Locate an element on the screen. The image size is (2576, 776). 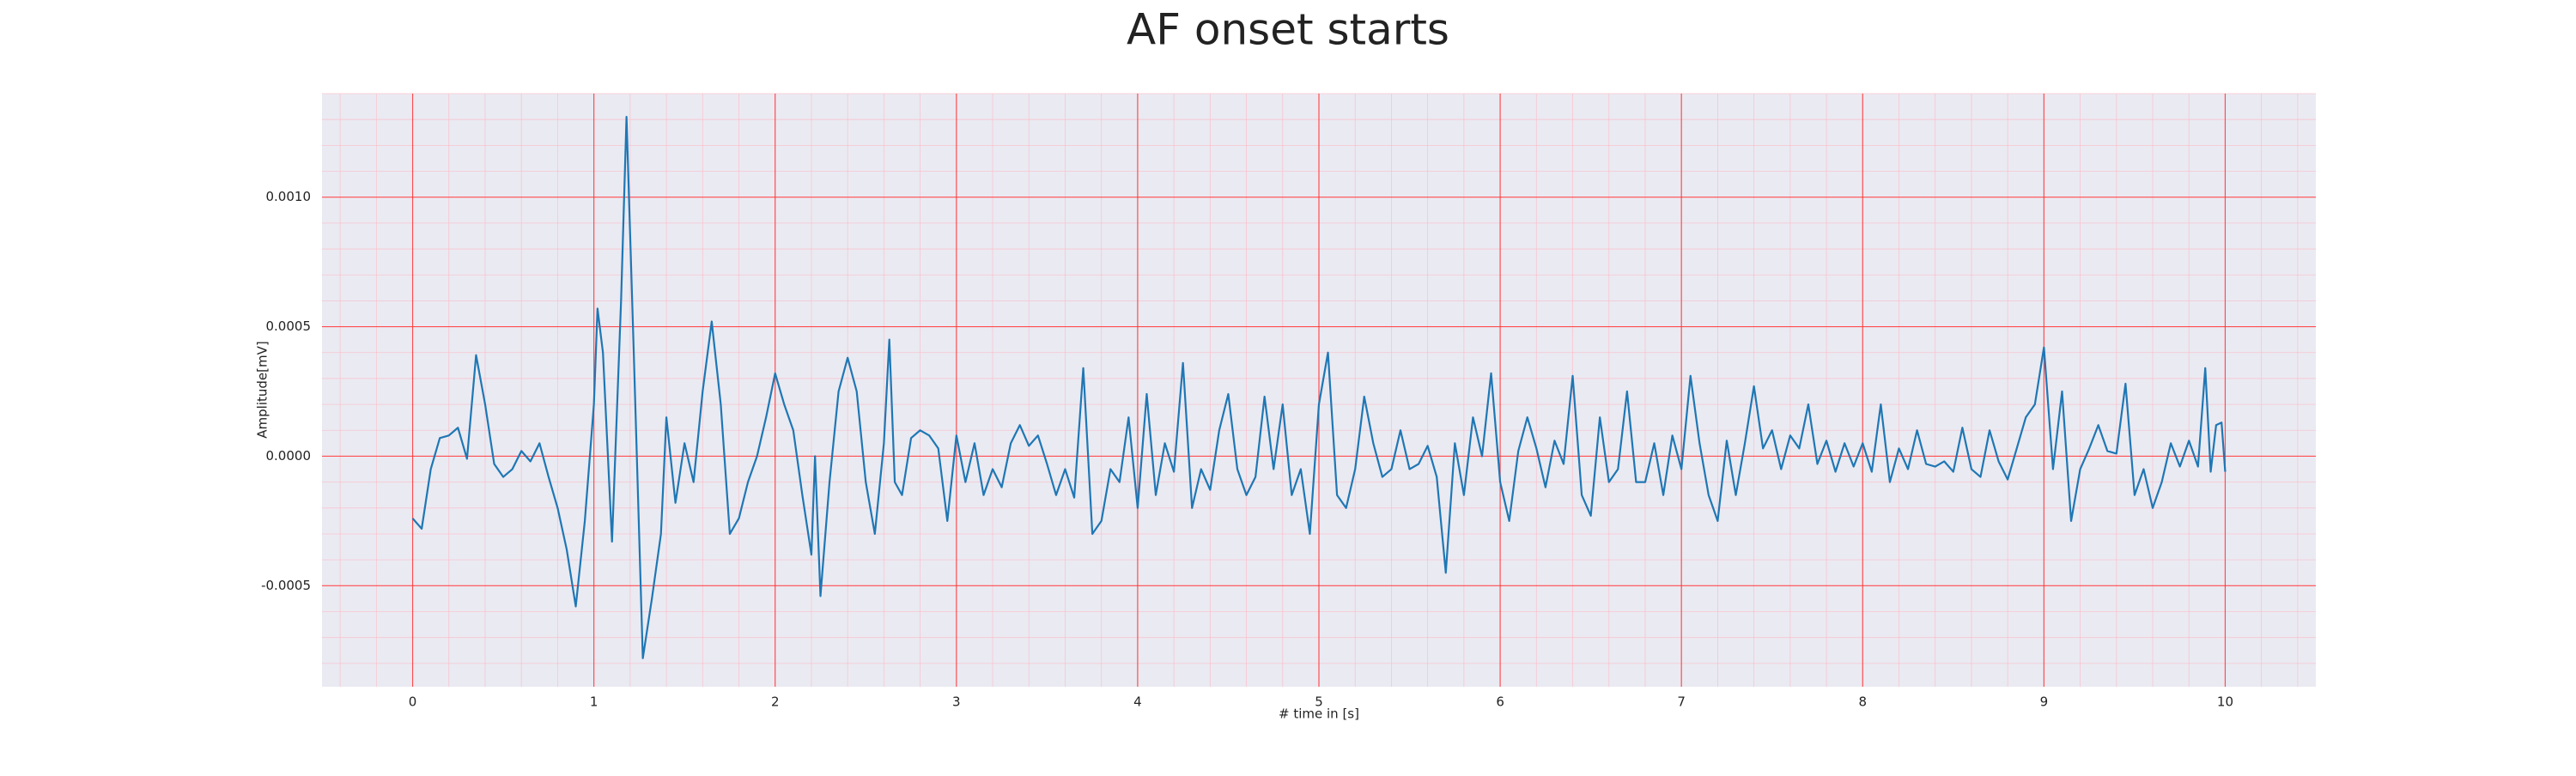
x-tick-label: 2 is located at coordinates (775, 702).